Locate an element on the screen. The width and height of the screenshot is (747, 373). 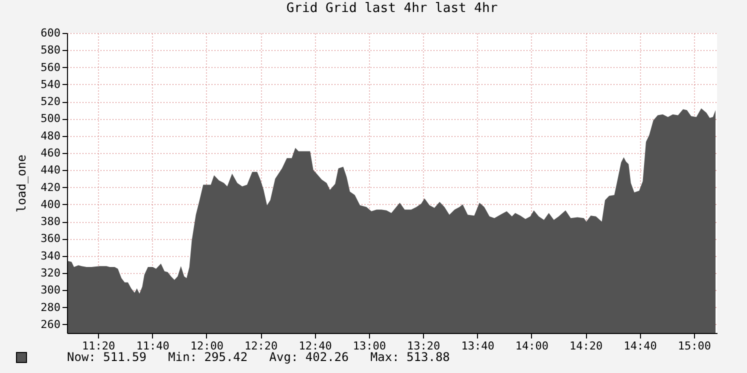
y-tick-label: 600 is located at coordinates (50, 33).